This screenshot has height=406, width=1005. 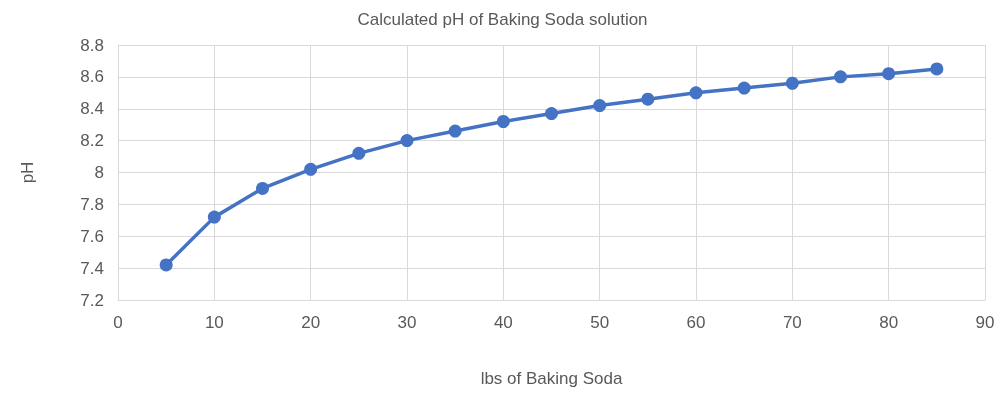 I want to click on y-tick-label: 8.4, so click(x=92, y=109).